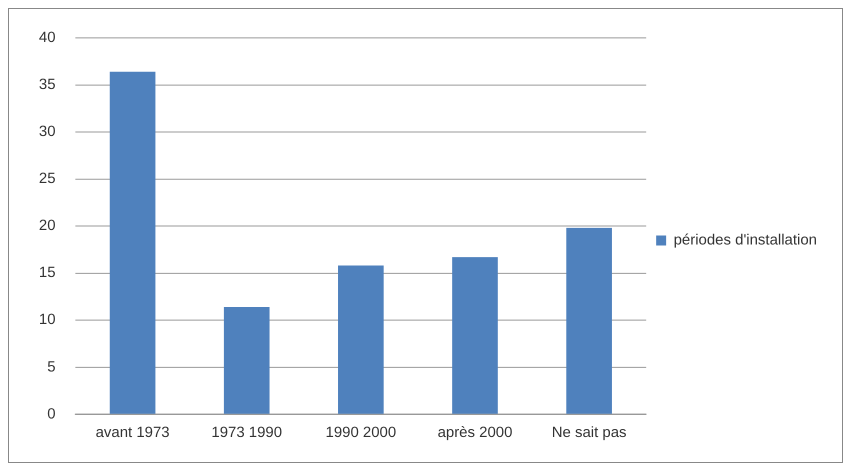 This screenshot has width=853, height=473. I want to click on y-tick-label: 25, so click(47, 179).